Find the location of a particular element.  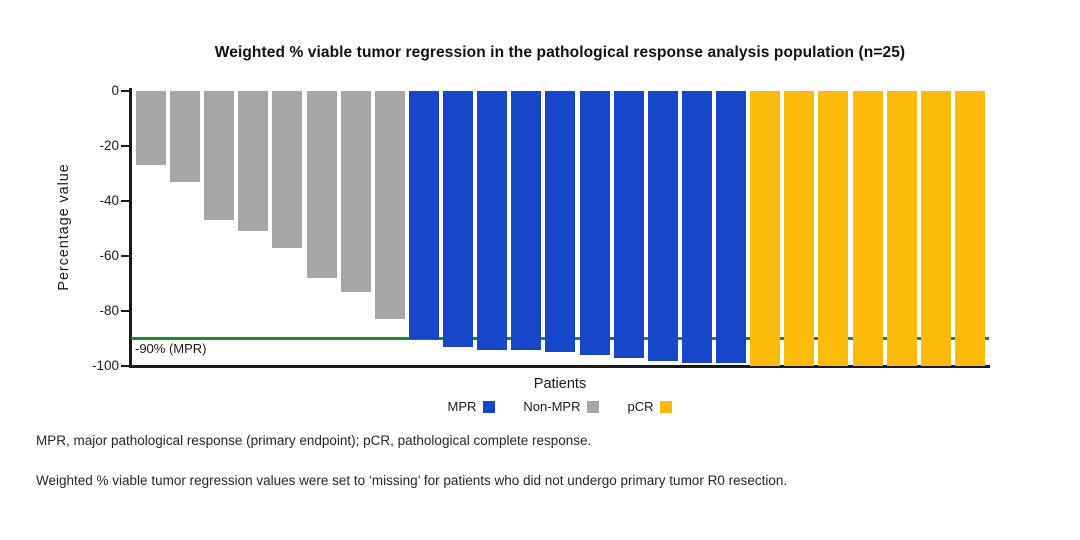

legend-swatch-non-mpr is located at coordinates (593, 406).